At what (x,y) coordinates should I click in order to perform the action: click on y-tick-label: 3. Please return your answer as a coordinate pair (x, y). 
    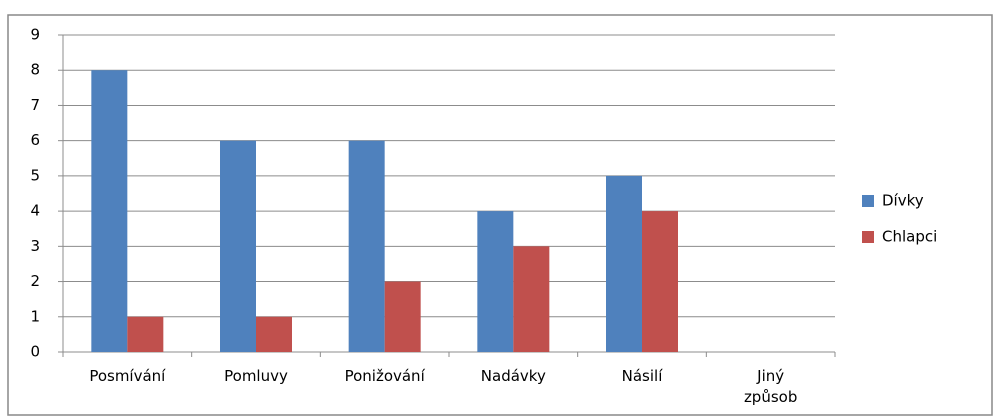
    Looking at the image, I should click on (35, 246).